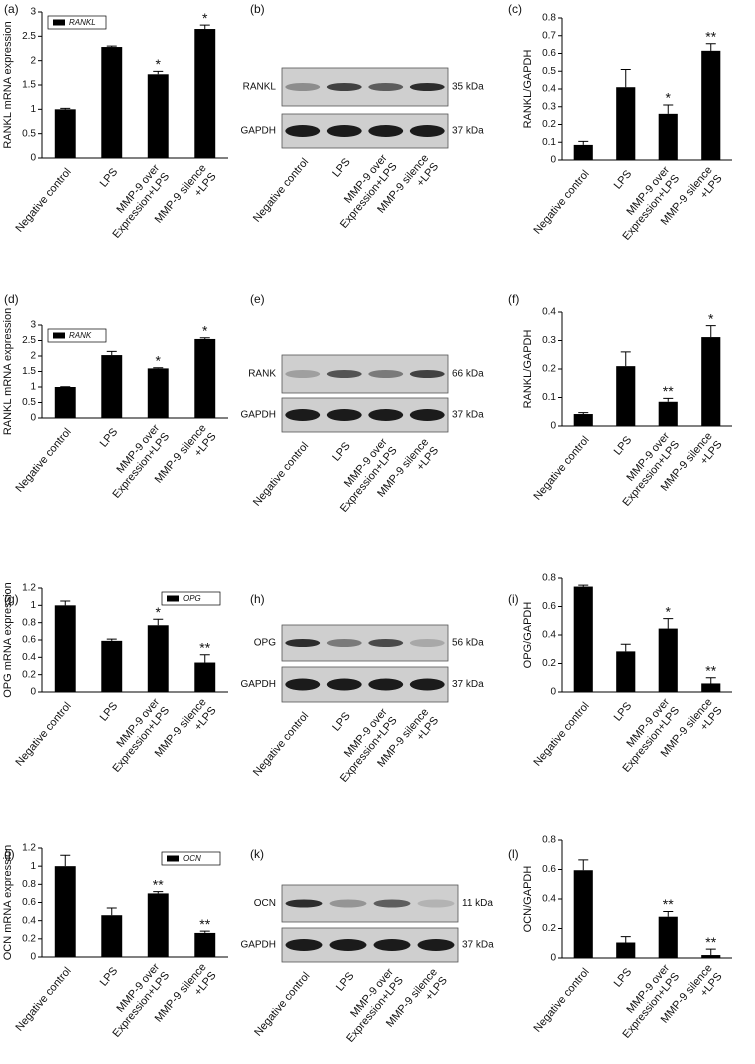 The width and height of the screenshot is (755, 1064). I want to click on legend-label: OCN, so click(192, 858).